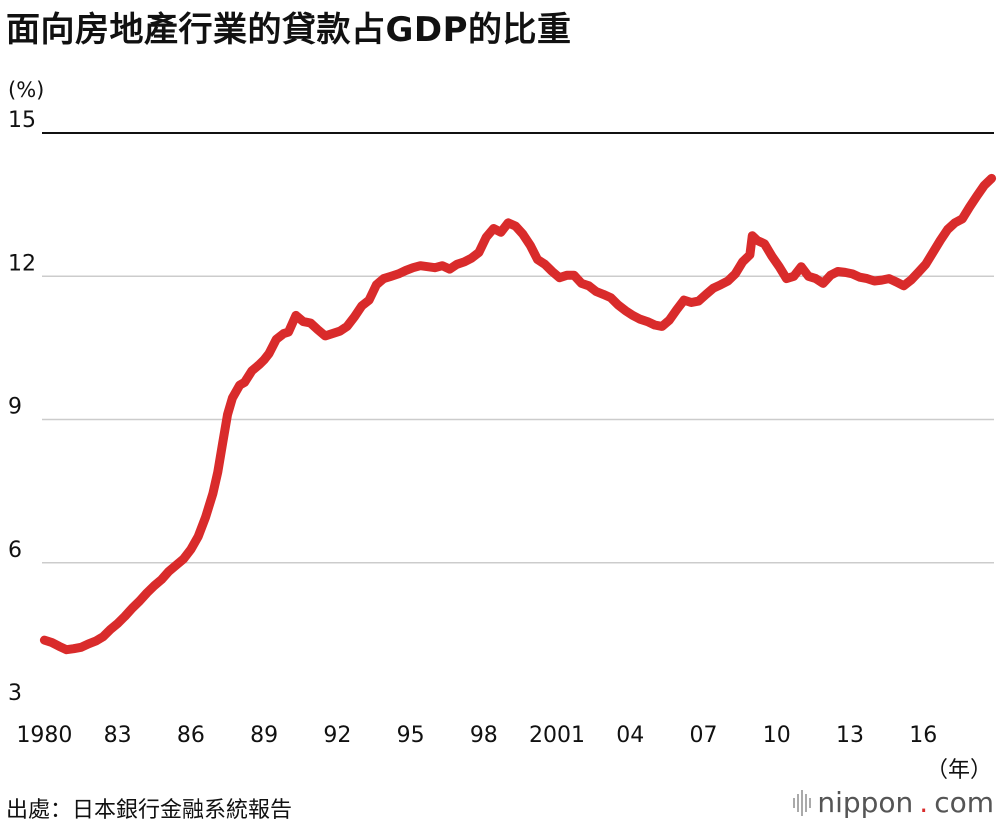 The width and height of the screenshot is (1000, 826). I want to click on x-tick-label-07: 07, so click(704, 735).